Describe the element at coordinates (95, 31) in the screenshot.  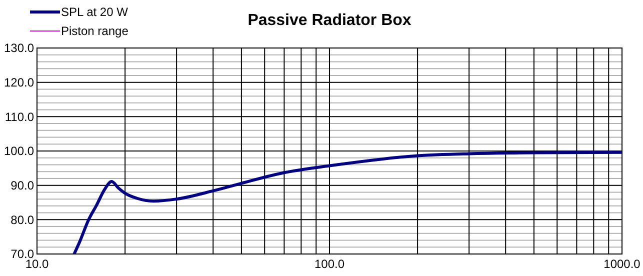
I see `legend-label: Piston range` at that location.